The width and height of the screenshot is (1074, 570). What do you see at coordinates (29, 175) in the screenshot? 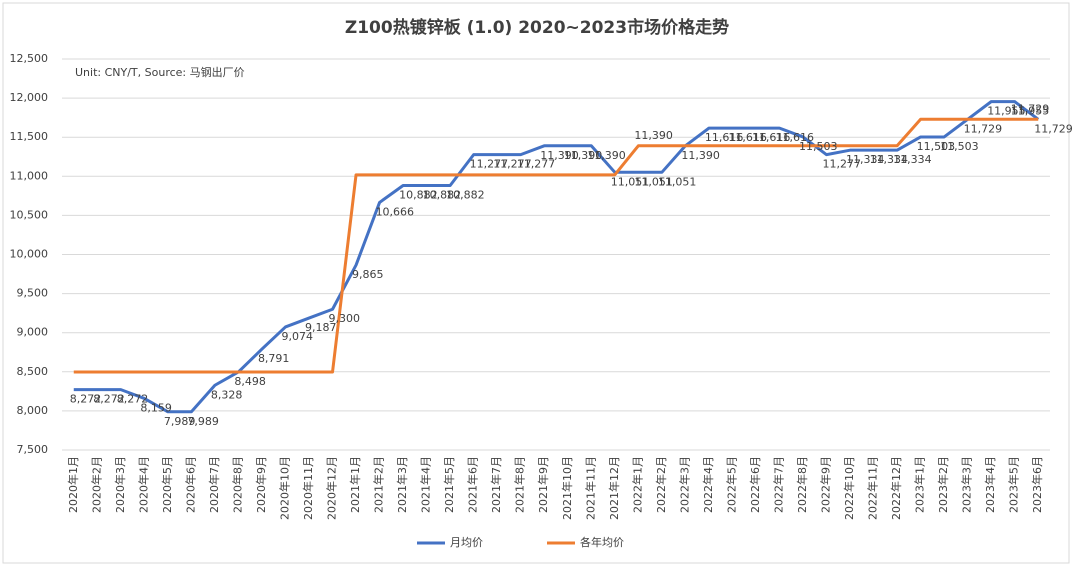
I see `y-tick-label: 11,000` at bounding box center [29, 175].